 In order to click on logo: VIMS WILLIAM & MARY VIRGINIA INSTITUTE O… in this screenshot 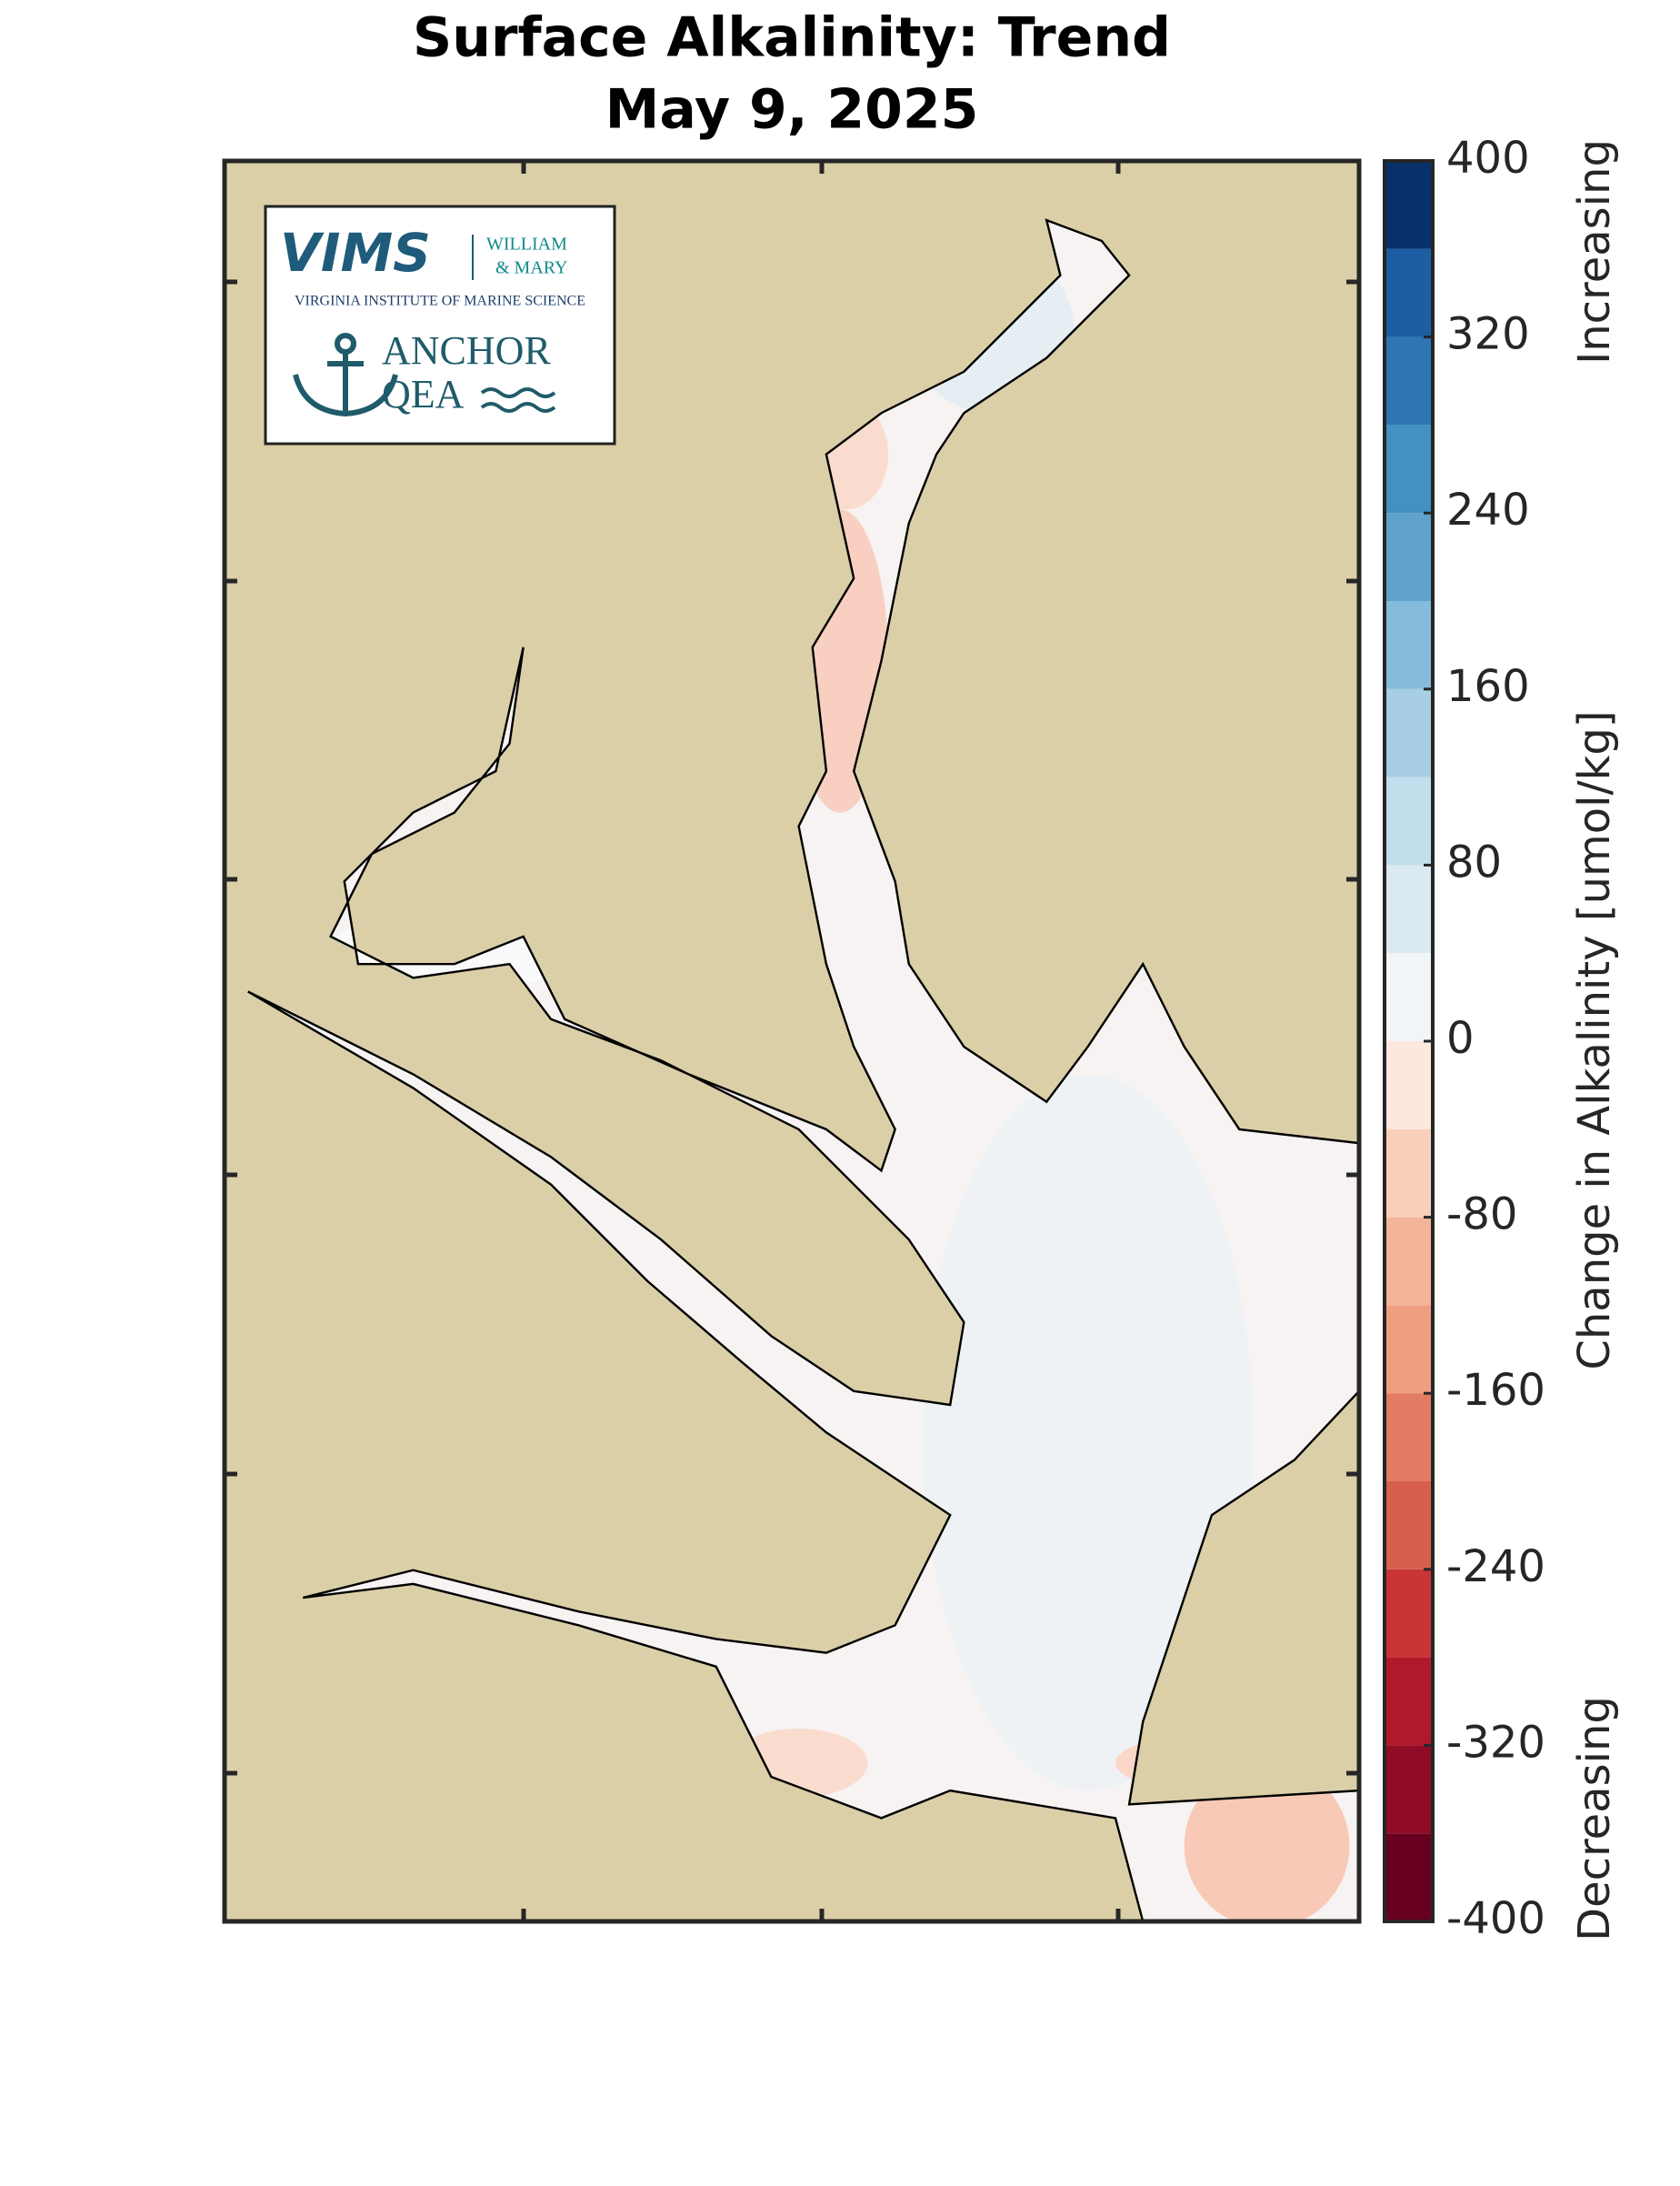, I will do `click(440, 325)`.